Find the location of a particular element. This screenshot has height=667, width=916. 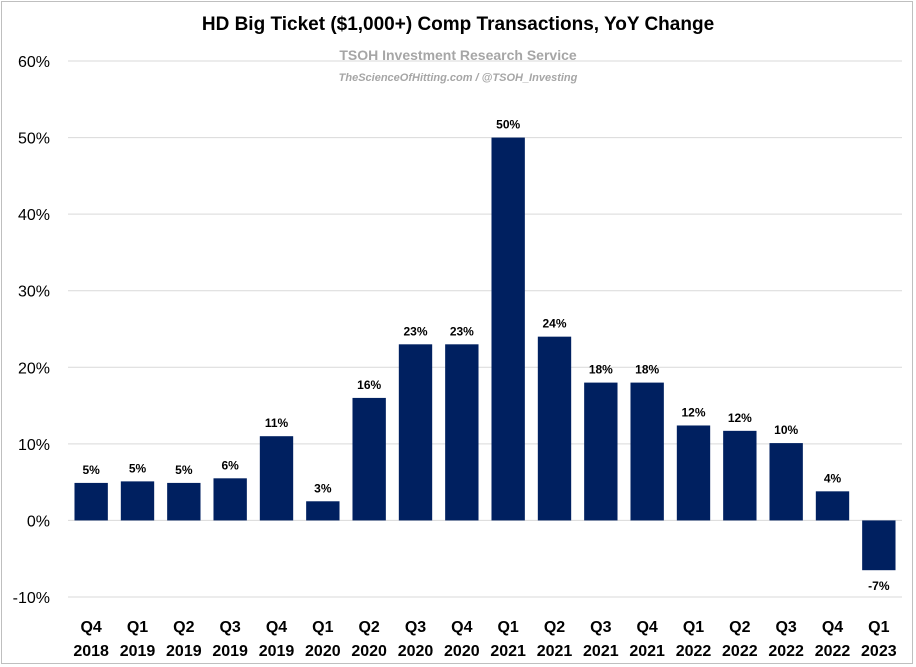

y-tick-label: 30% is located at coordinates (34, 292).